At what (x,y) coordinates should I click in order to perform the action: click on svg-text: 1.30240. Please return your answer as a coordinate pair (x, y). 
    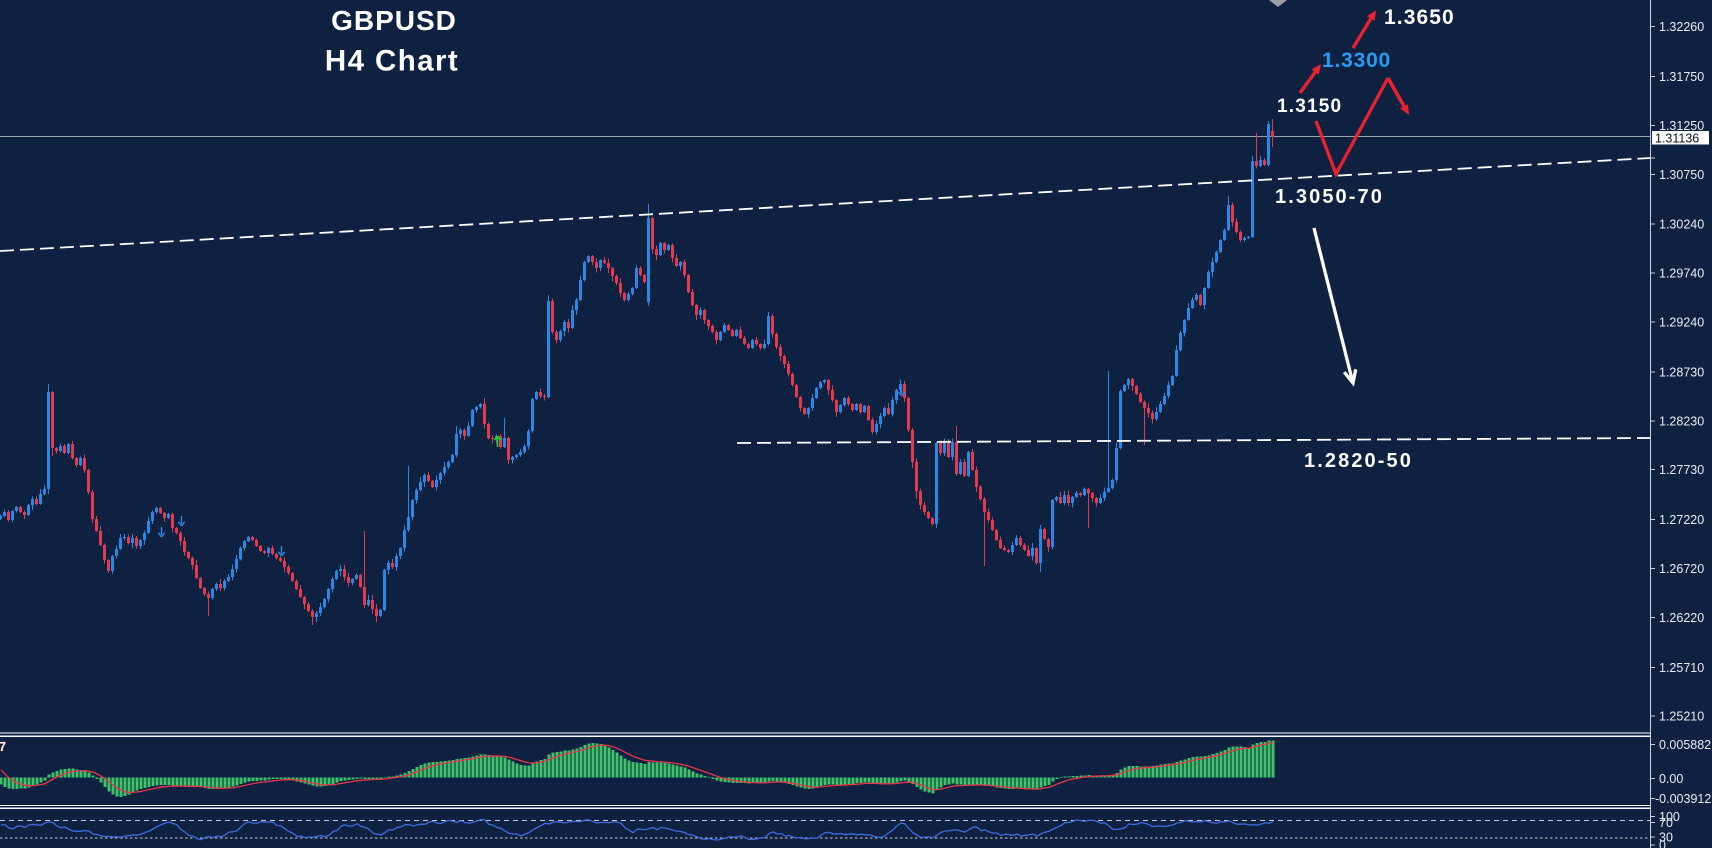
    Looking at the image, I should click on (1681, 225).